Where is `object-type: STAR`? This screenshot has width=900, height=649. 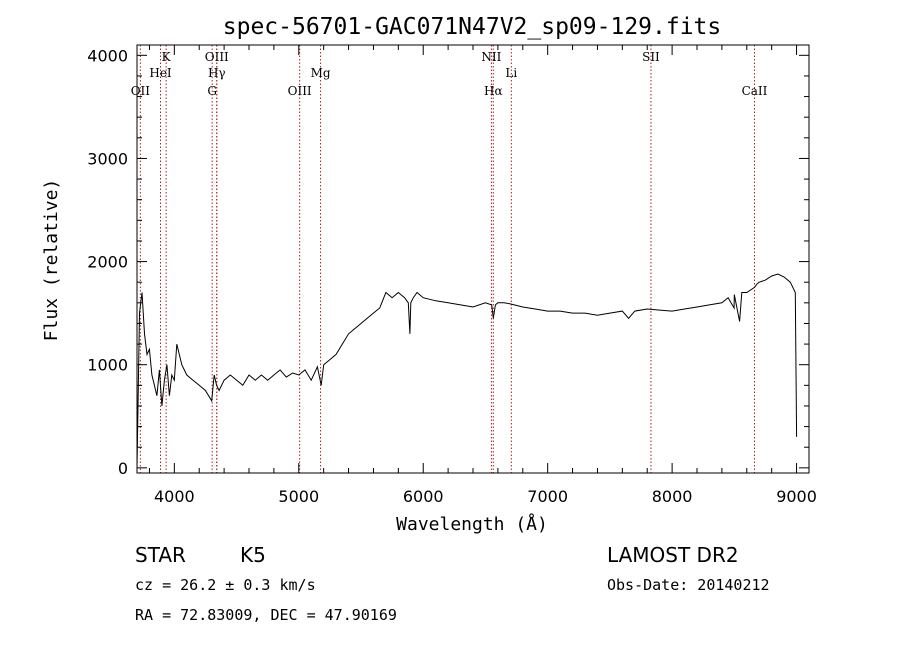
object-type: STAR is located at coordinates (160, 555).